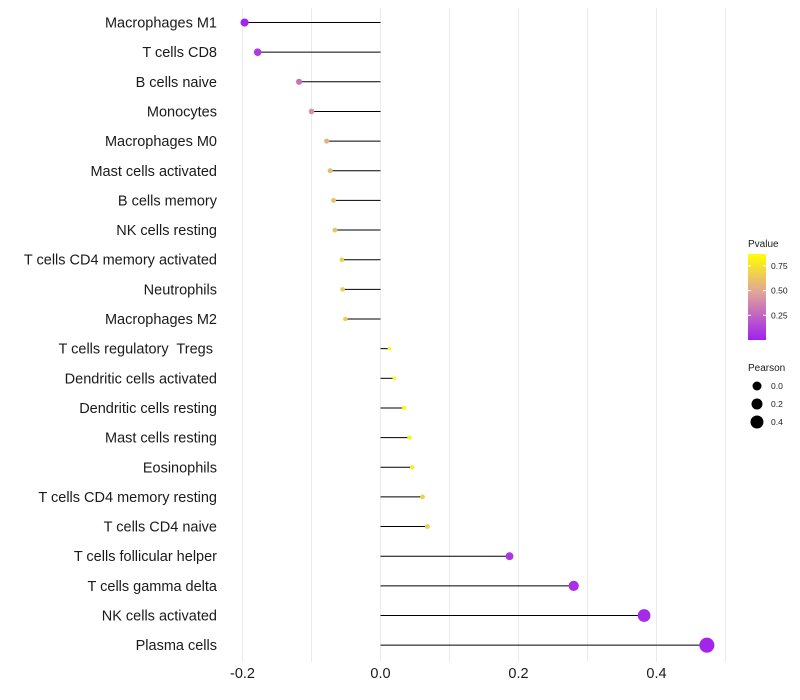 This screenshot has height=700, width=800. I want to click on x-tick-label: 0.2, so click(518, 674).